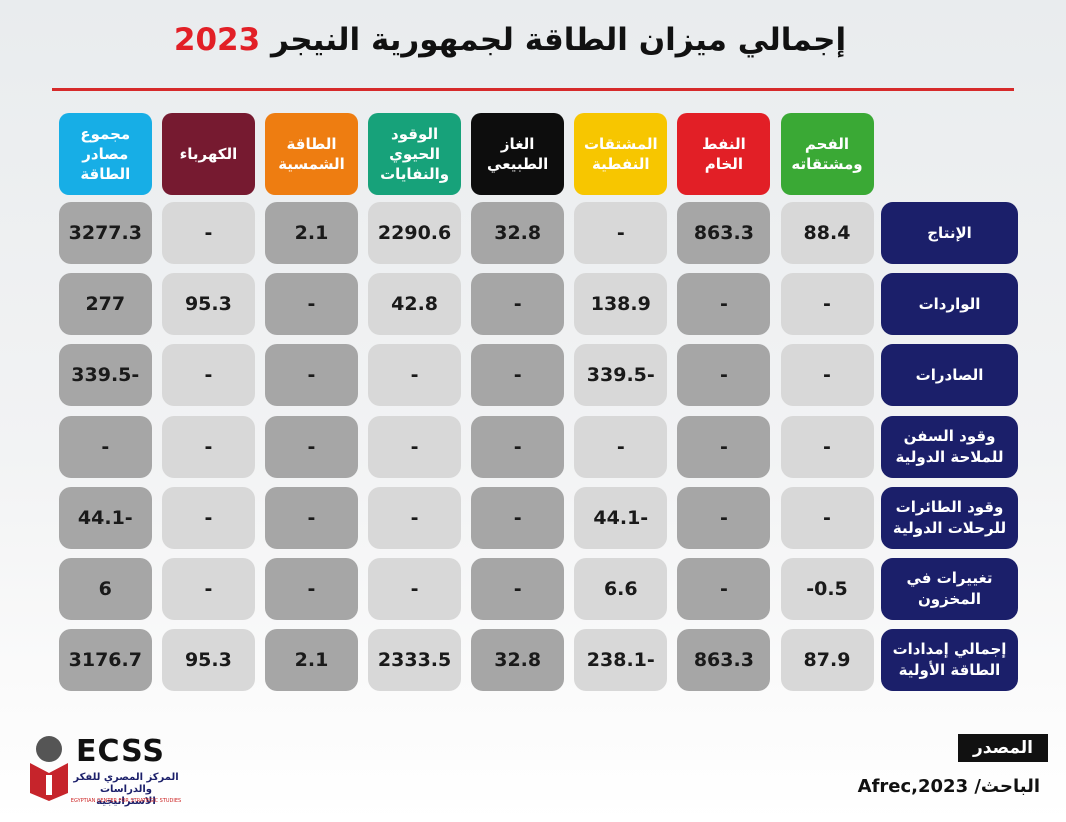 Image resolution: width=1066 pixels, height=822 pixels. Describe the element at coordinates (949, 660) in the screenshot. I see `row-label: إجمالي إمدادات الطاقة الأولية` at that location.